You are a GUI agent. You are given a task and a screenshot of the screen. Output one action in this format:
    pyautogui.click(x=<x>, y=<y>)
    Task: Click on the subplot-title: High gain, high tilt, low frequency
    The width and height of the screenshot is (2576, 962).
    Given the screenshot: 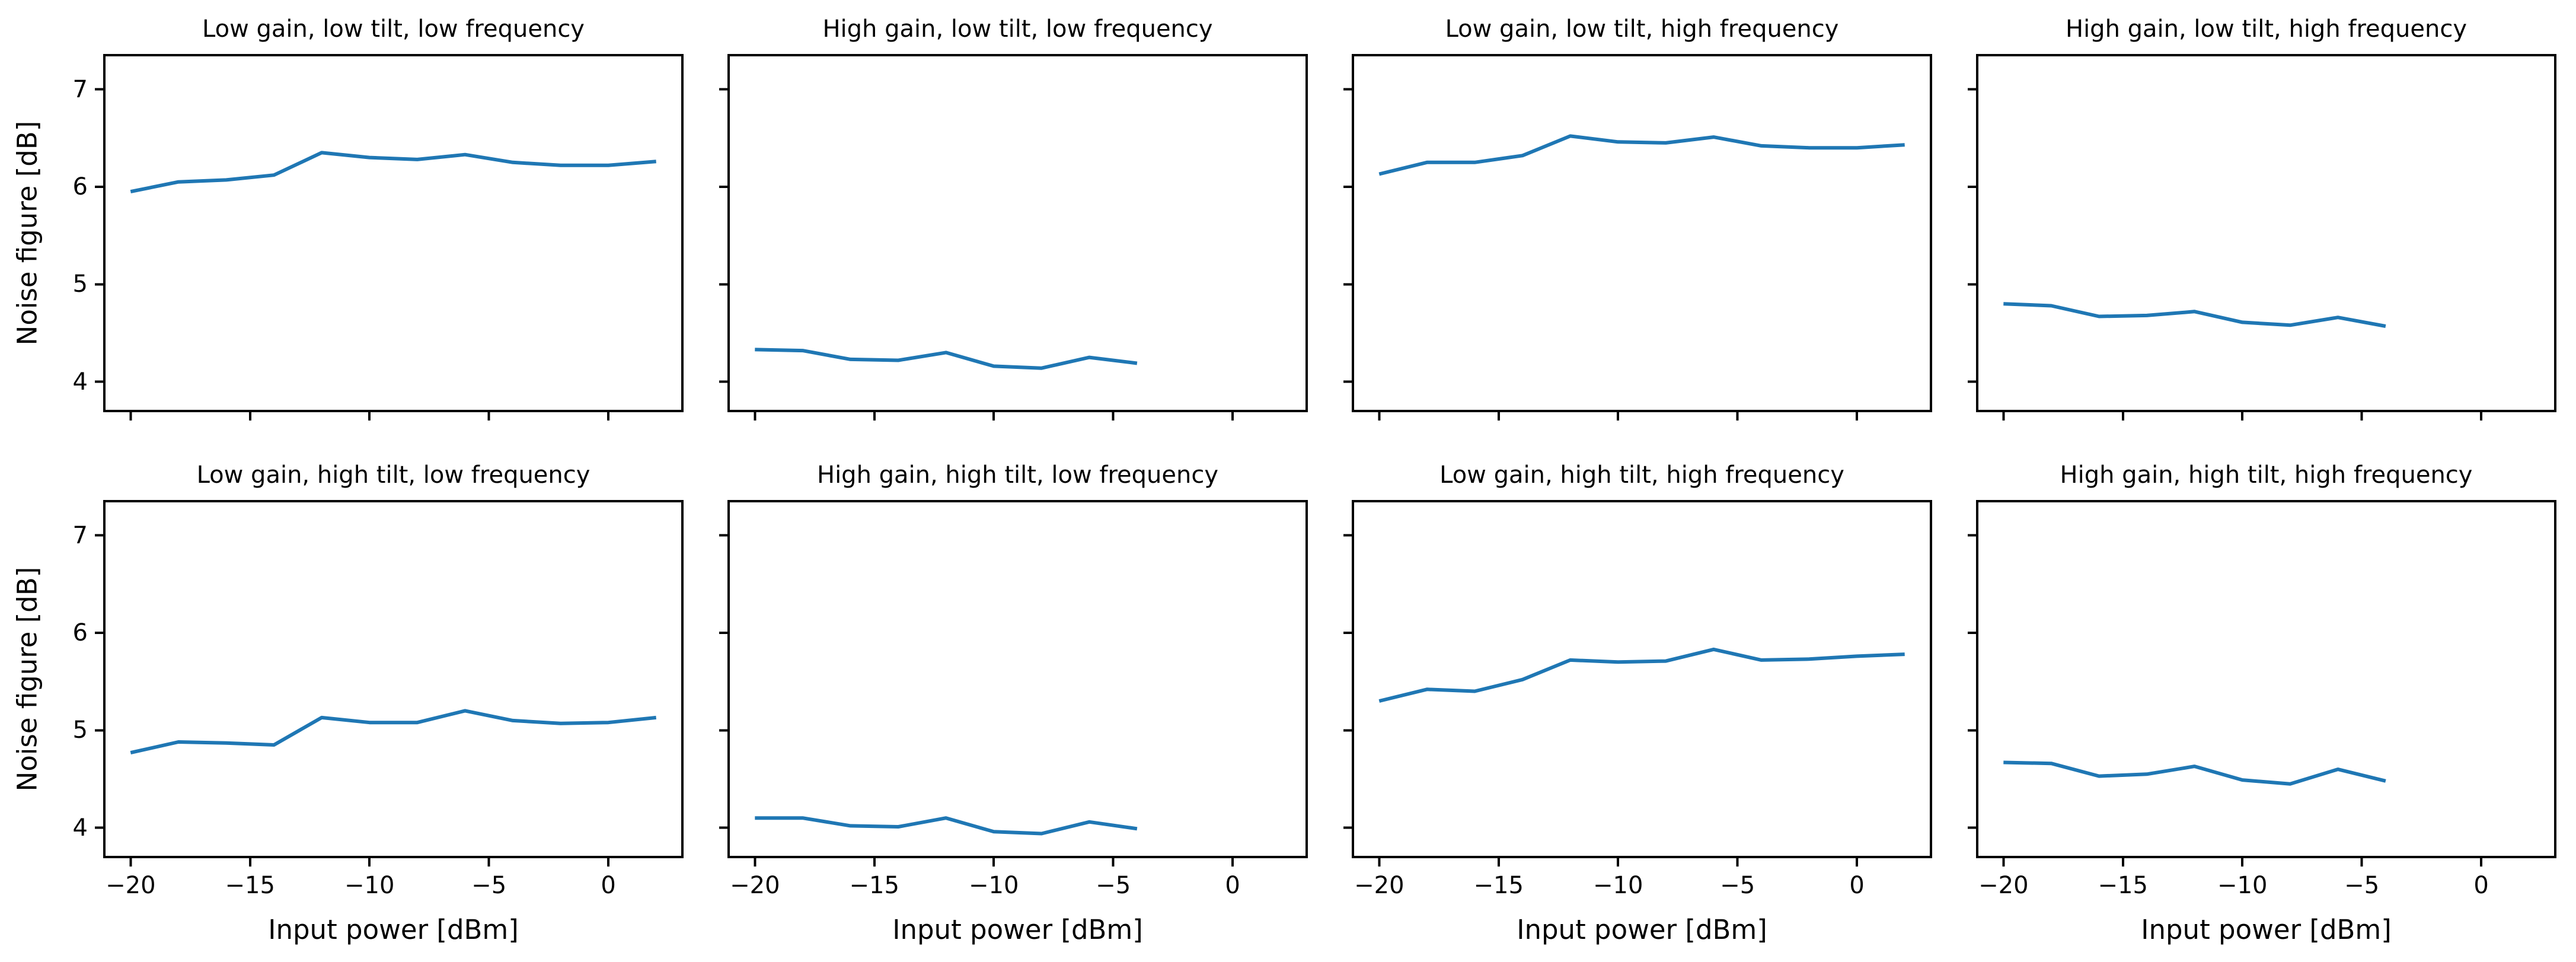 What is the action you would take?
    pyautogui.click(x=1017, y=475)
    